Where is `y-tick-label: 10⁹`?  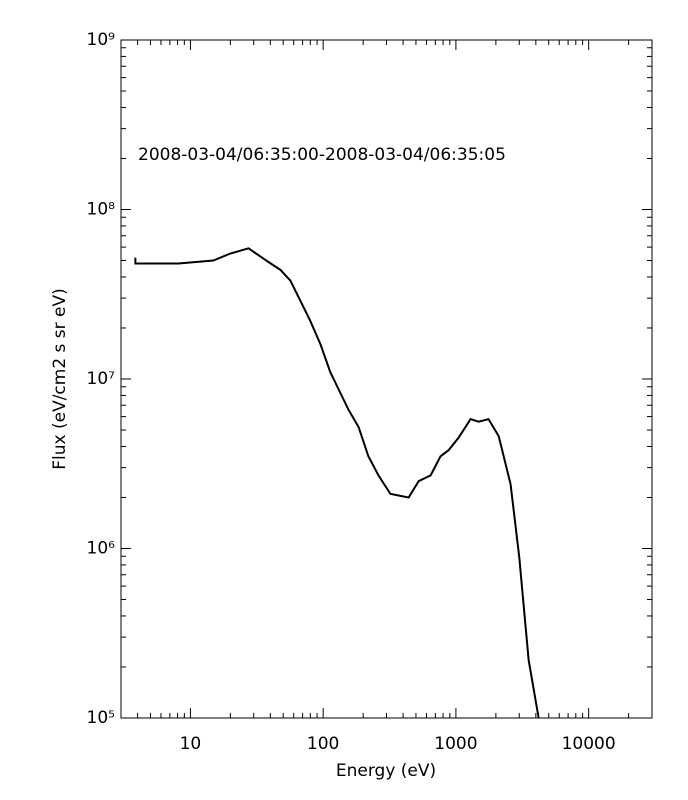
y-tick-label: 10⁹ is located at coordinates (101, 40).